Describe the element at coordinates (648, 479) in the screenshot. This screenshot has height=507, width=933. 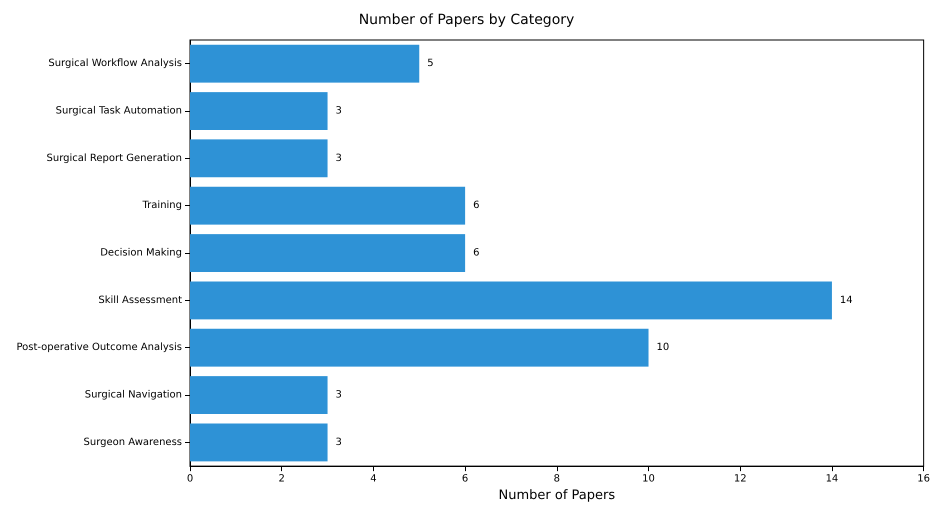
I see `x-tick-label: 10` at that location.